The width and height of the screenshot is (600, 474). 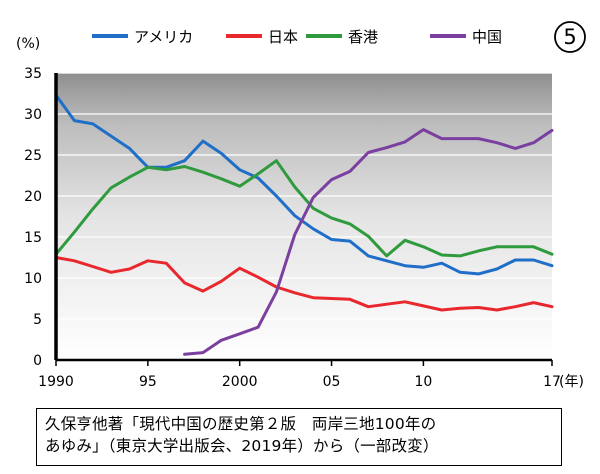 I want to click on legend-label-1: 日本, so click(x=283, y=37).